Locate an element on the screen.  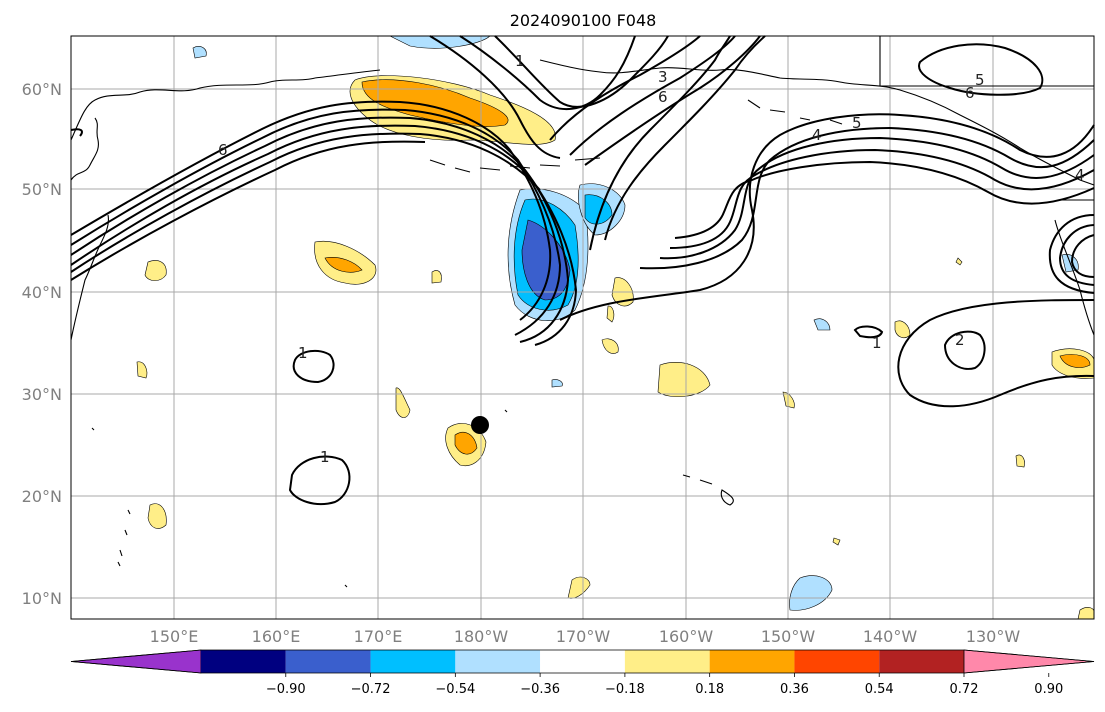
latitude-labels: 60°N 50°N 40°N 30°N 20°N 10°N is located at coordinates (42, 344).